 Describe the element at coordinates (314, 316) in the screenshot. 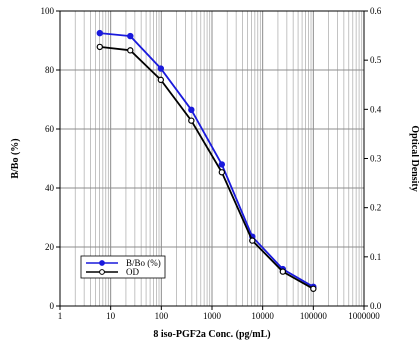

I see `x-tick-label: 100000` at that location.